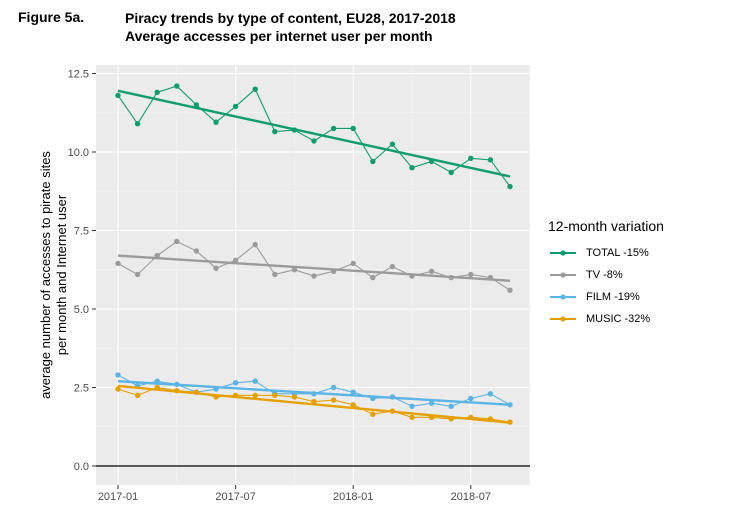 Image resolution: width=729 pixels, height=522 pixels. I want to click on x-tick-label: 2017-01, so click(118, 497).